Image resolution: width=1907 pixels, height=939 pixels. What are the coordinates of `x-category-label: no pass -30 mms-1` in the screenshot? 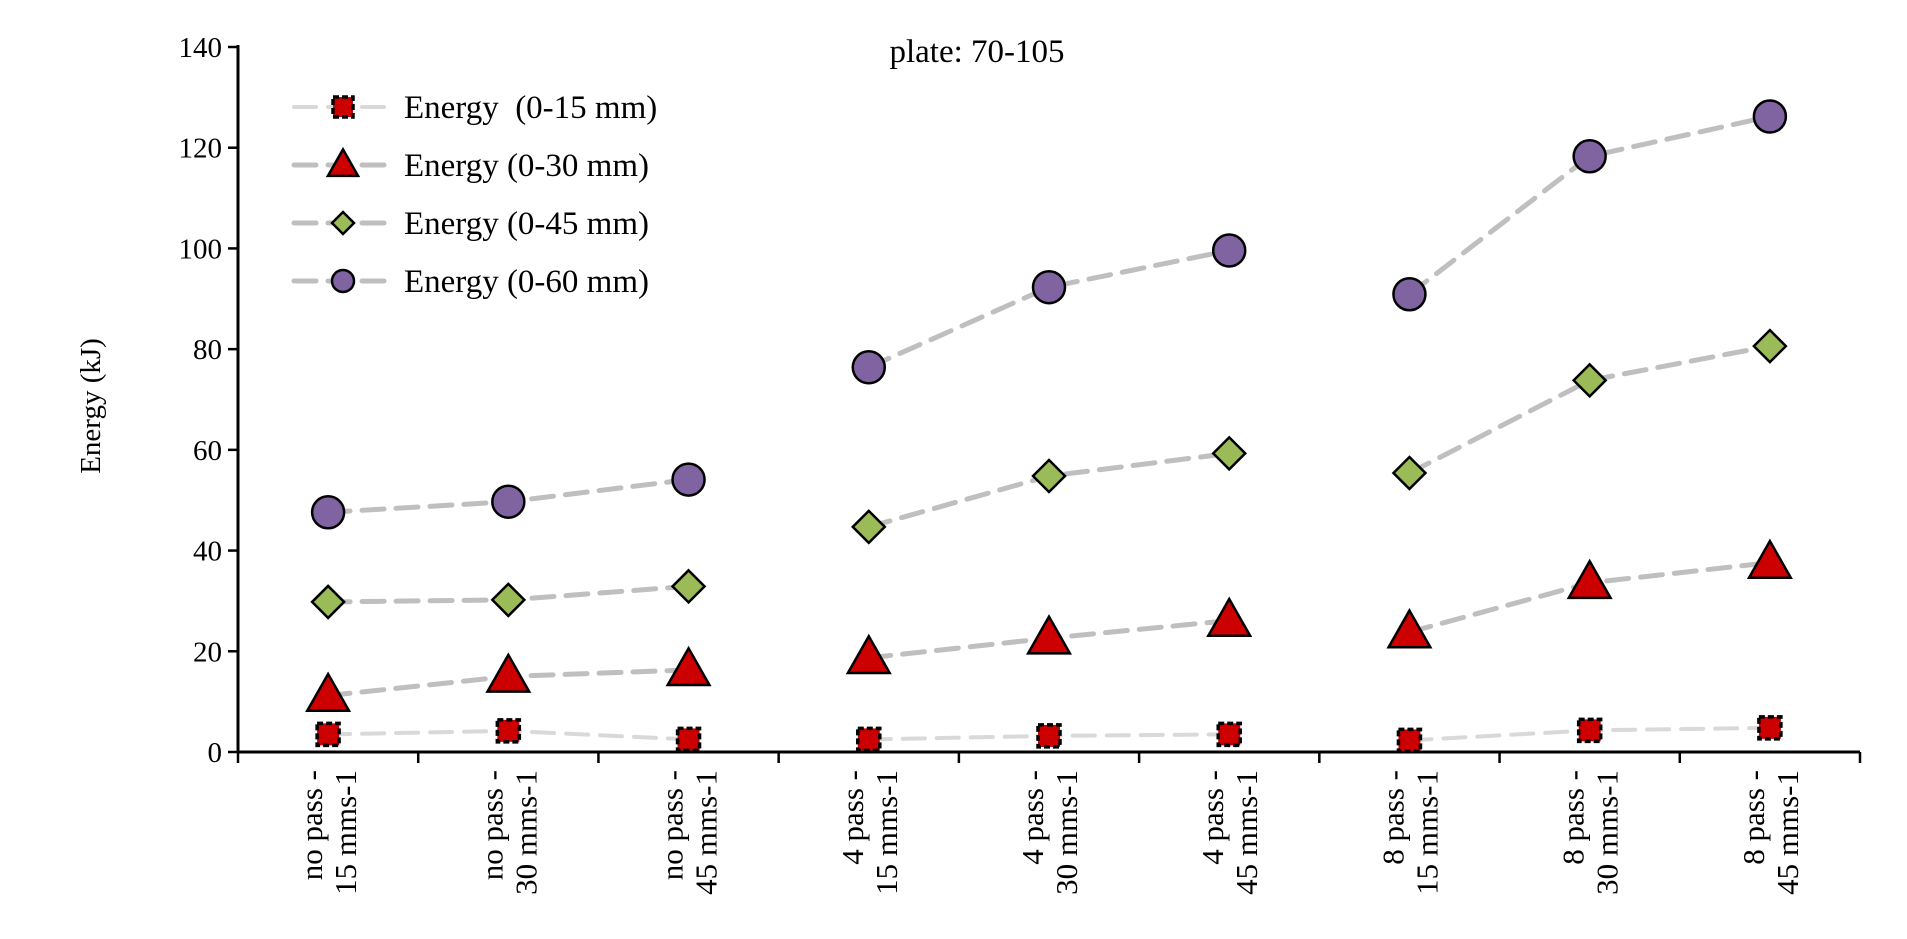 It's located at (508, 832).